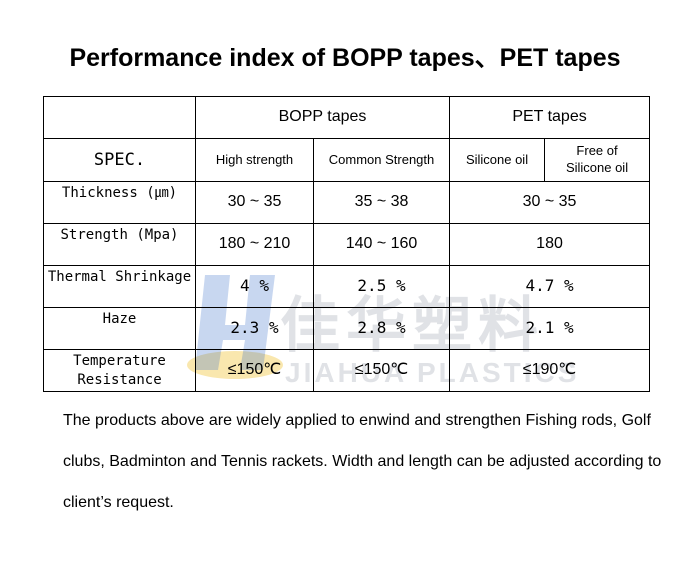 This screenshot has width=690, height=577. I want to click on row-label-line1: Temperature, so click(119, 361).